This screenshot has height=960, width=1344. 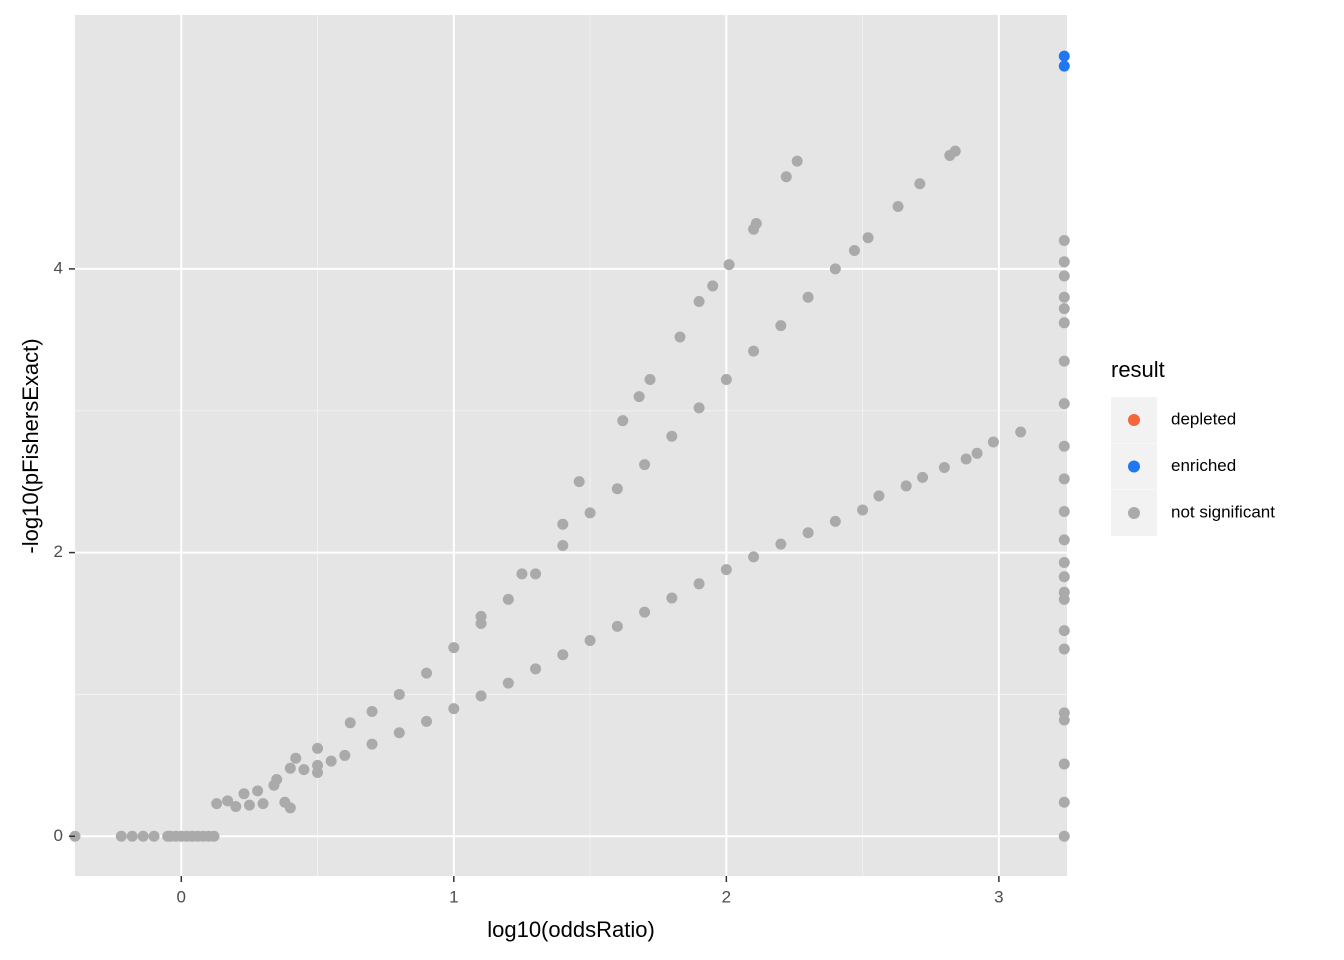 I want to click on legend-label: not significant, so click(x=1223, y=511).